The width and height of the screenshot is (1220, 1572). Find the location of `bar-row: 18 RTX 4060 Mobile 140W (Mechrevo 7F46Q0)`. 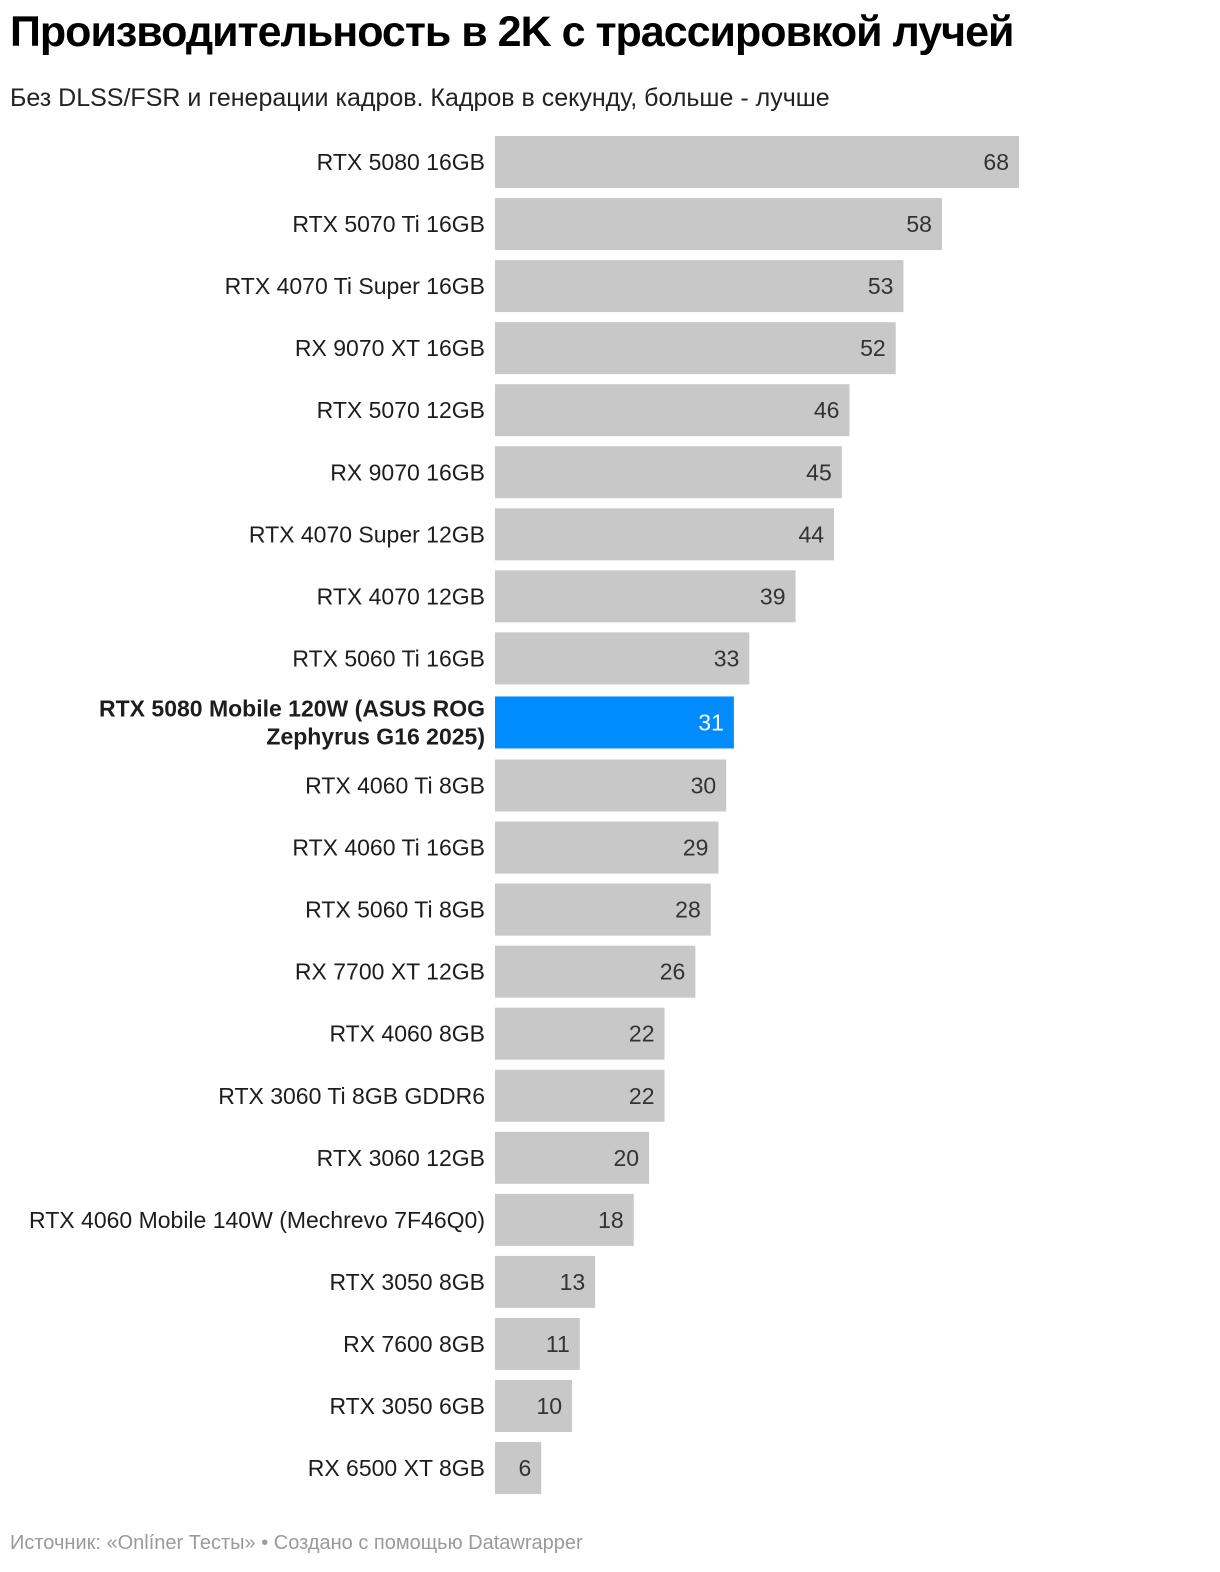

bar-row: 18 RTX 4060 Mobile 140W (Mechrevo 7F46Q0) is located at coordinates (331, 1219).